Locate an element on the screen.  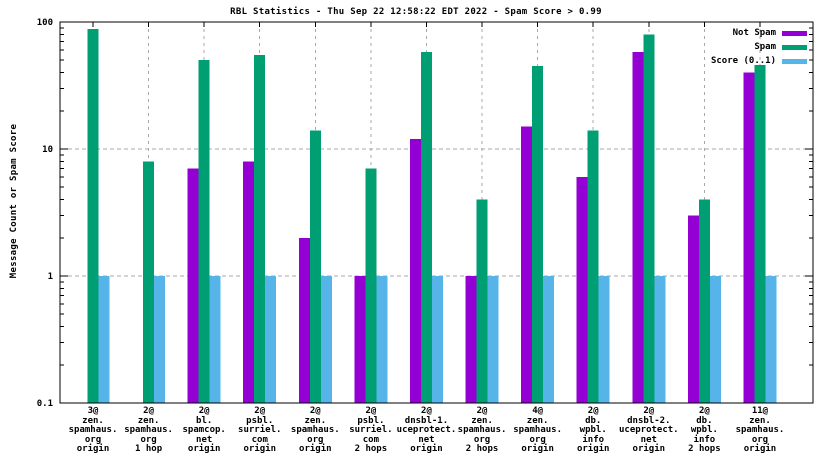
legend-label-spam: Spam is located at coordinates (765, 47).